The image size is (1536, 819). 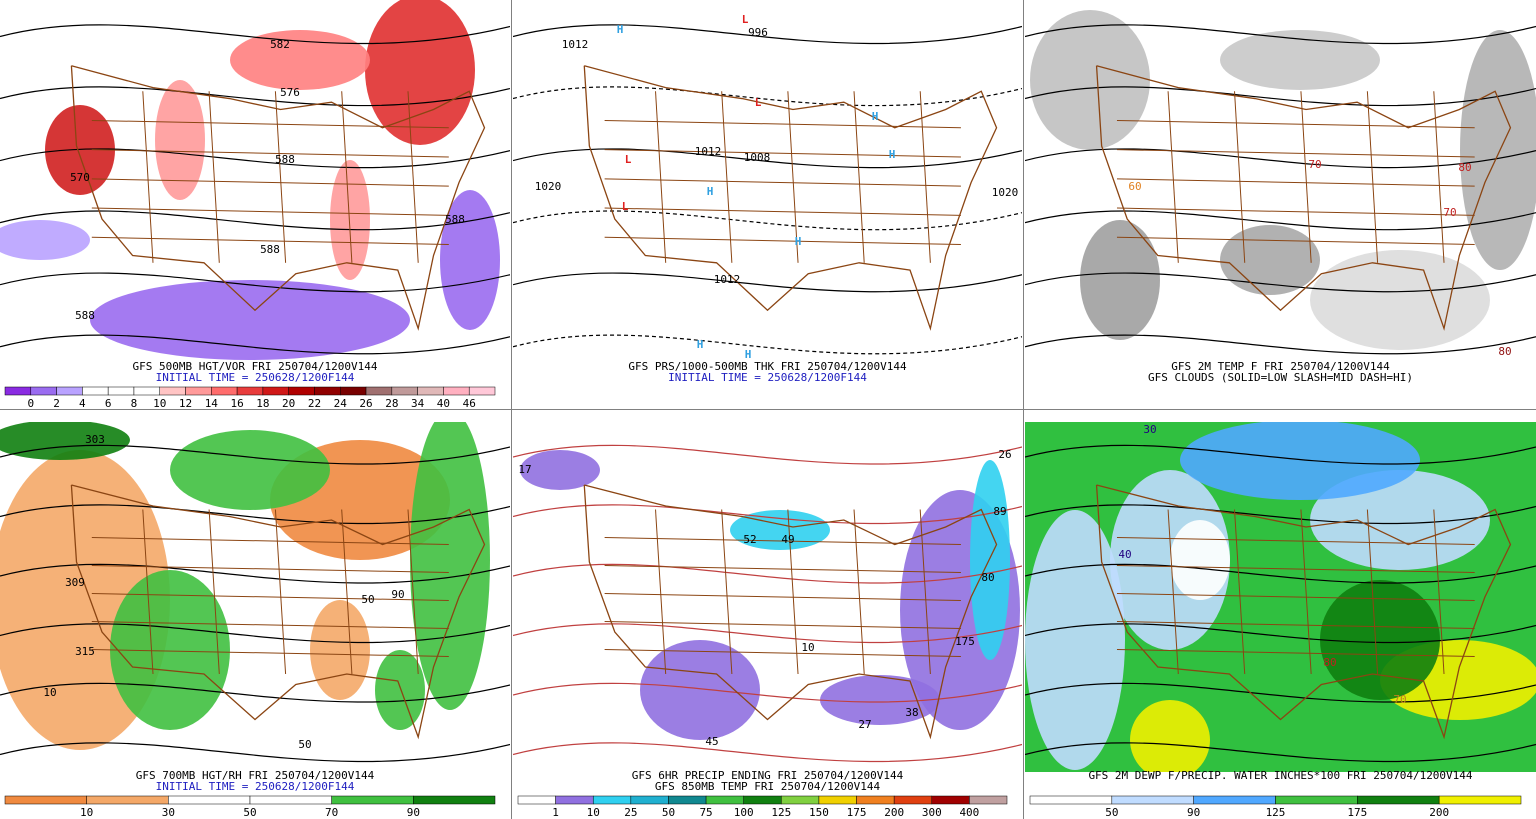 I want to click on map-label: 70, so click(x=1314, y=164).